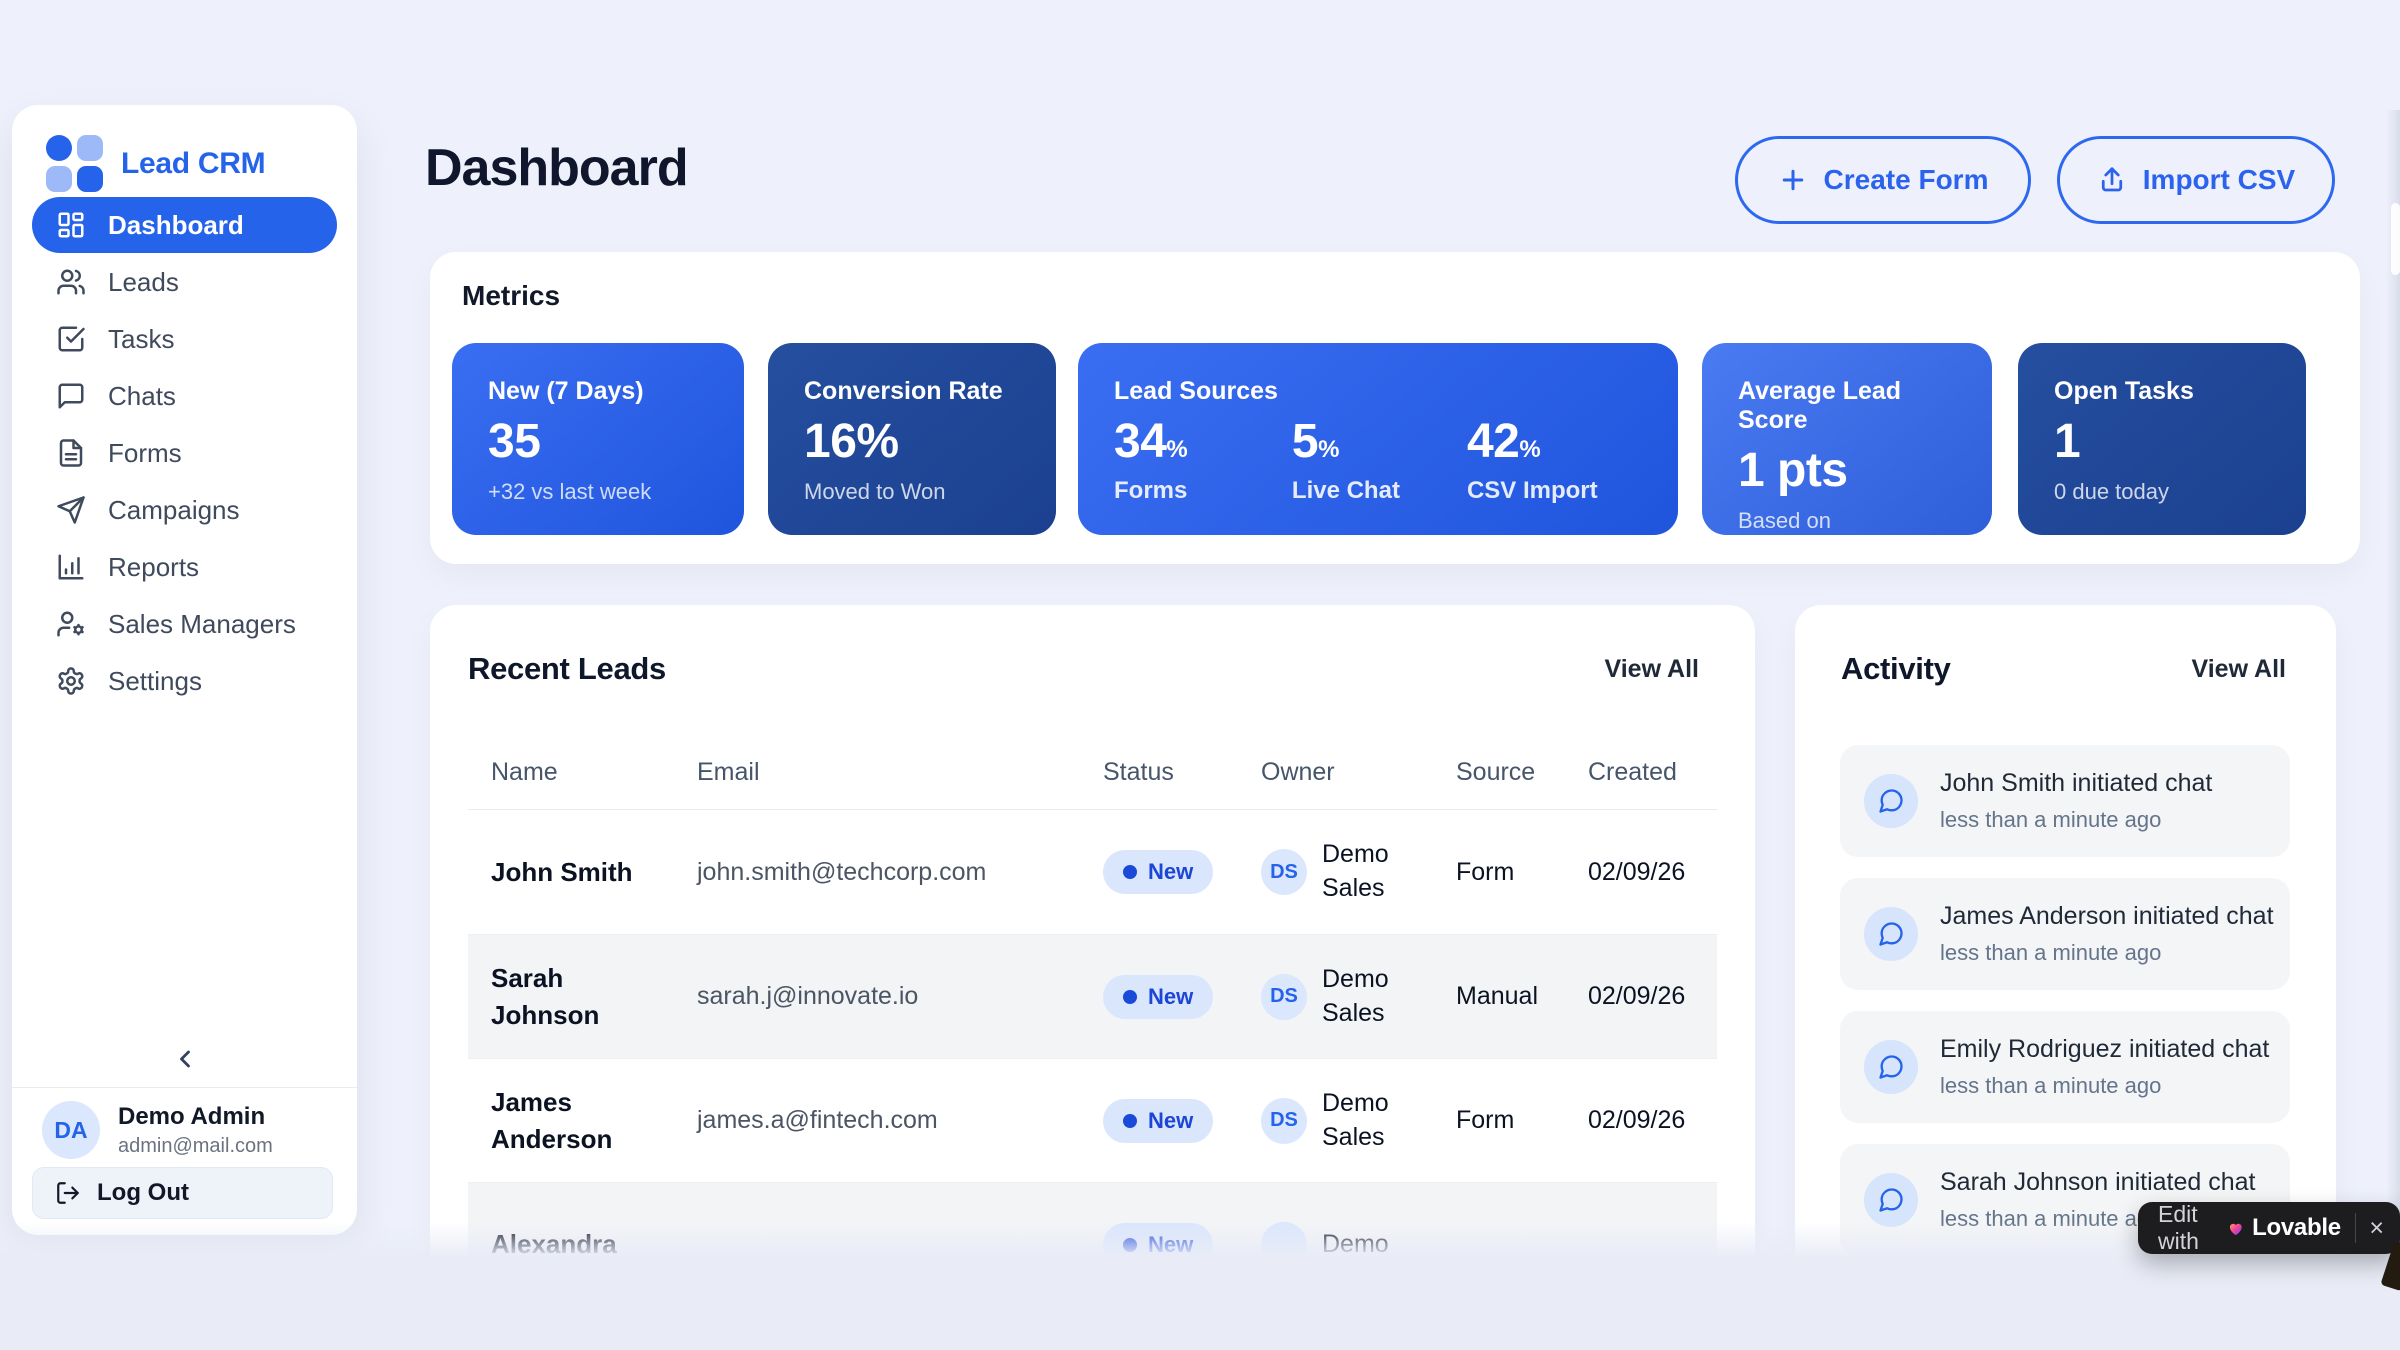 This screenshot has height=1350, width=2400. Describe the element at coordinates (570, 491) in the screenshot. I see `metric-subtext: +32 vs last week` at that location.